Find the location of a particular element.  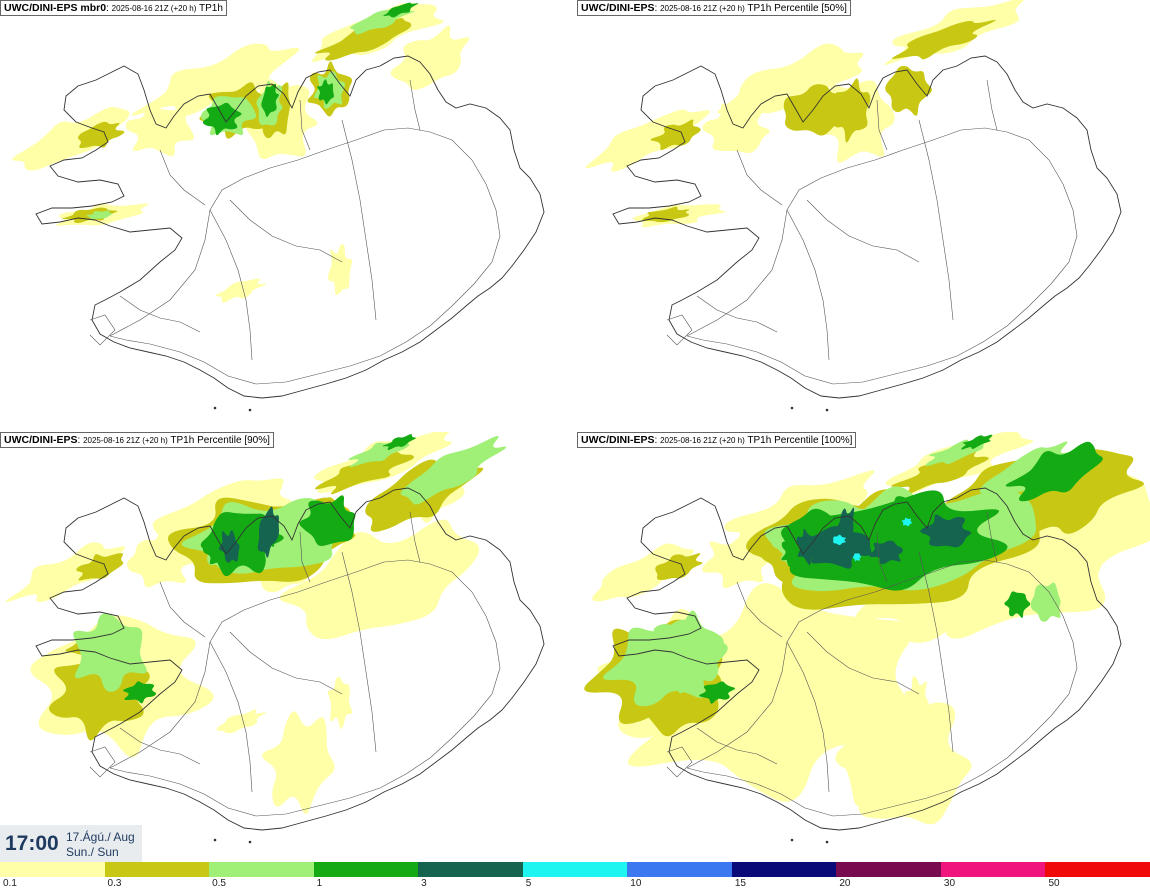

valid-date: 17.Ágú./ Aug is located at coordinates (100, 837).